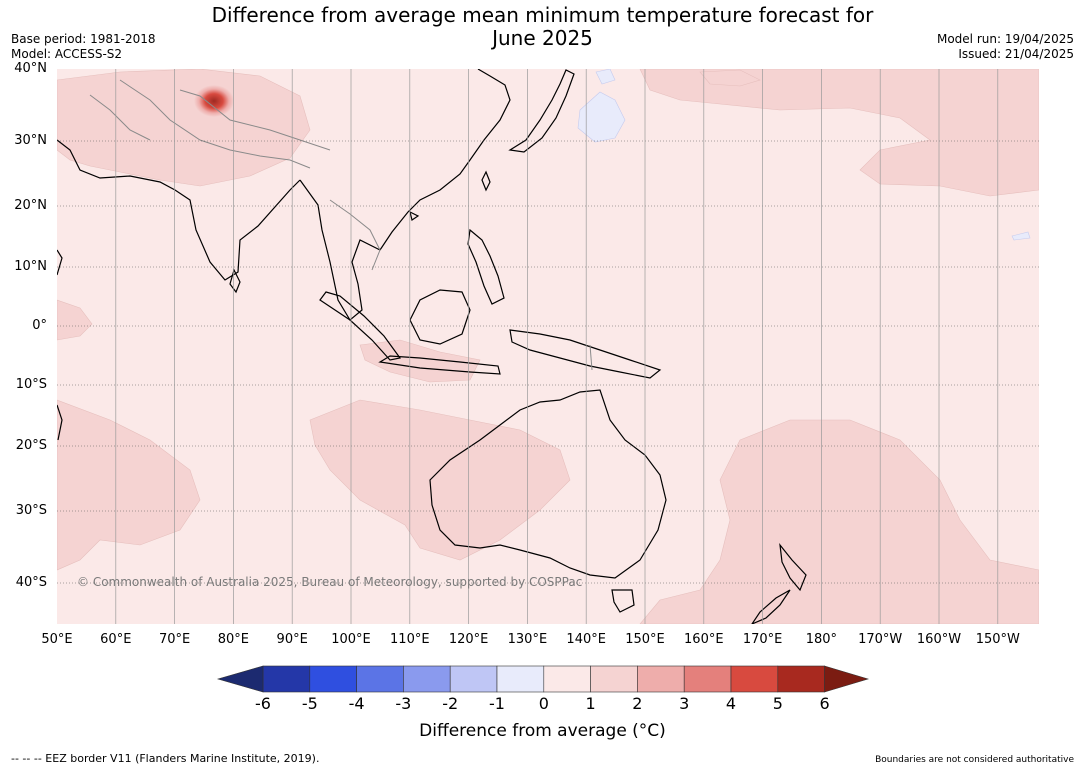 The width and height of the screenshot is (1085, 770). What do you see at coordinates (486, 266) in the screenshot?
I see `coast-philippines` at bounding box center [486, 266].